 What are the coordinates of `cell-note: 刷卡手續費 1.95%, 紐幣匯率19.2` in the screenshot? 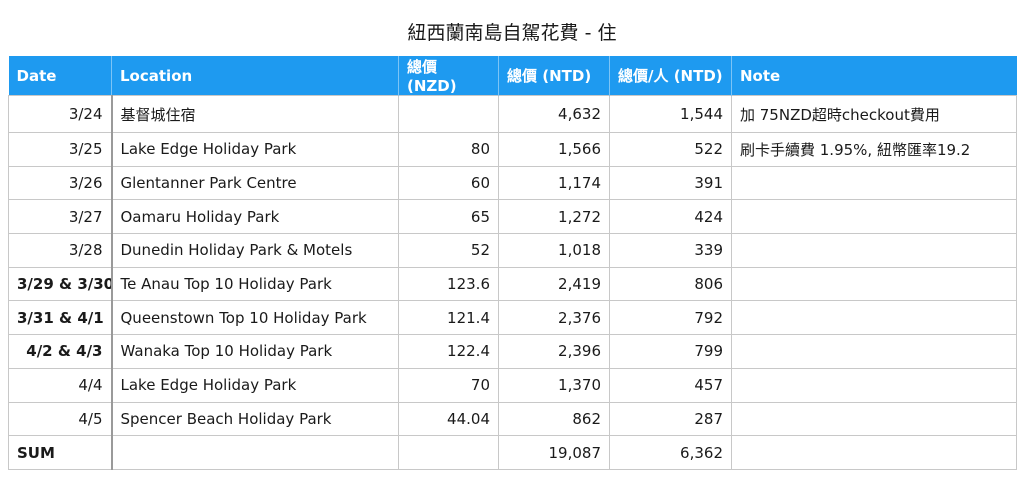 It's located at (874, 149).